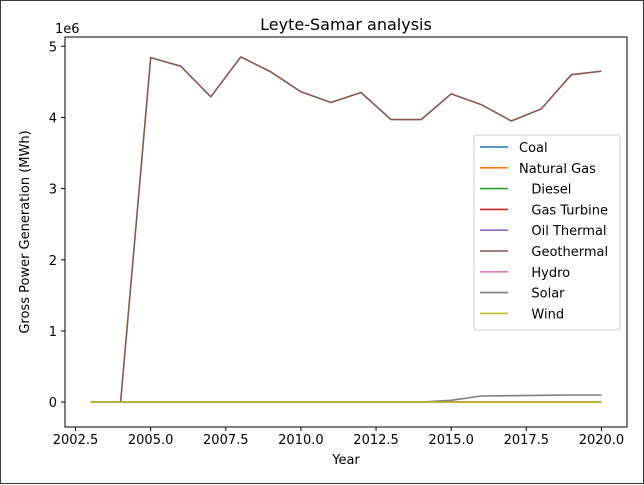 The image size is (644, 485). Describe the element at coordinates (53, 261) in the screenshot. I see `y-tick-label: 2` at that location.